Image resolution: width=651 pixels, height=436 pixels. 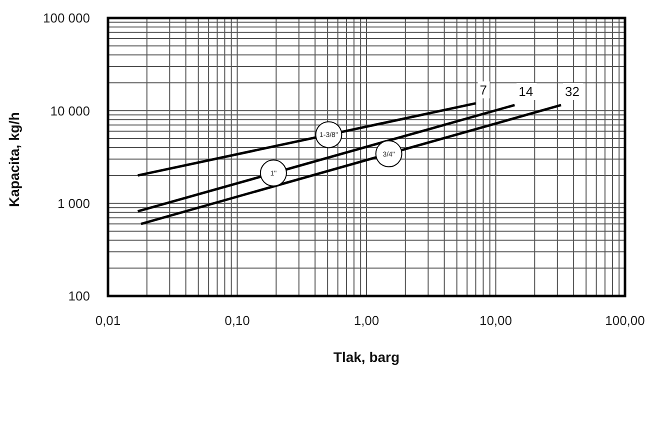 What do you see at coordinates (108, 320) in the screenshot?
I see `x-tick-label: 0,01` at bounding box center [108, 320].